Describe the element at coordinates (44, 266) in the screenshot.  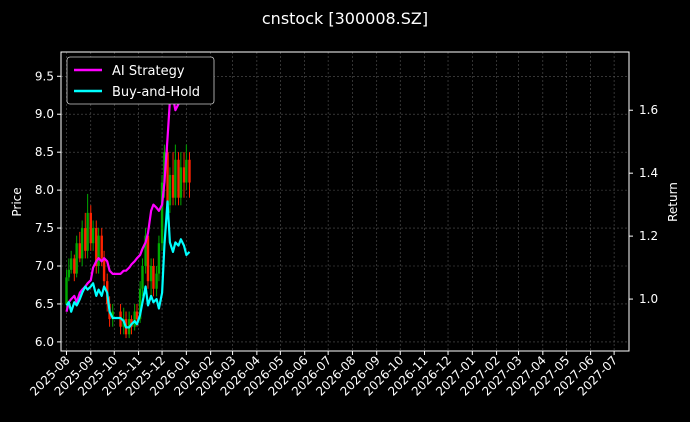
I see `y-tick-label: 7.0` at that location.